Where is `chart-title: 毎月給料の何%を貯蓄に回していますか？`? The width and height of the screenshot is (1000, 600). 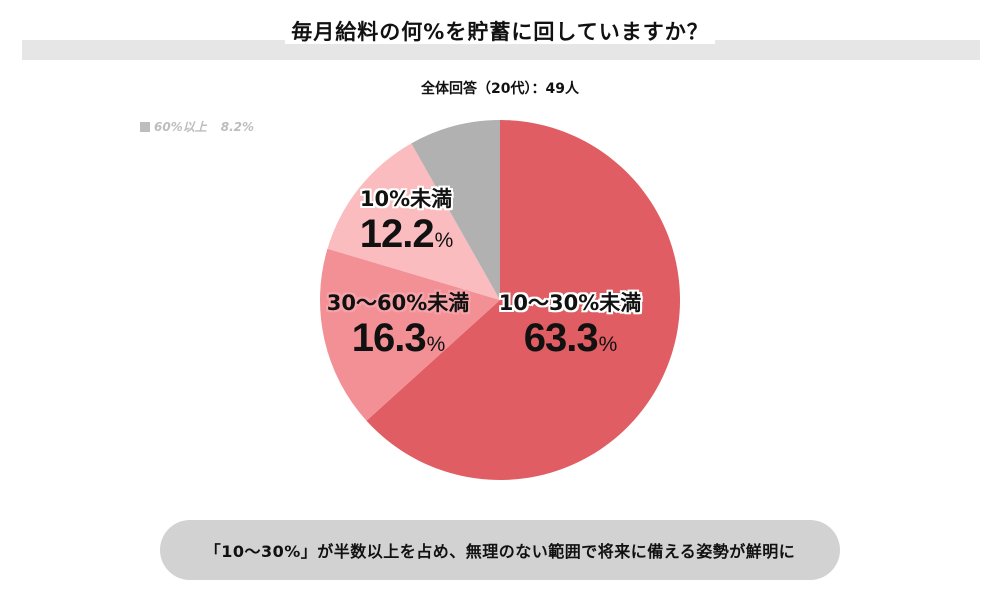
chart-title: 毎月給料の何%を貯蓄に回していますか？ is located at coordinates (500, 32).